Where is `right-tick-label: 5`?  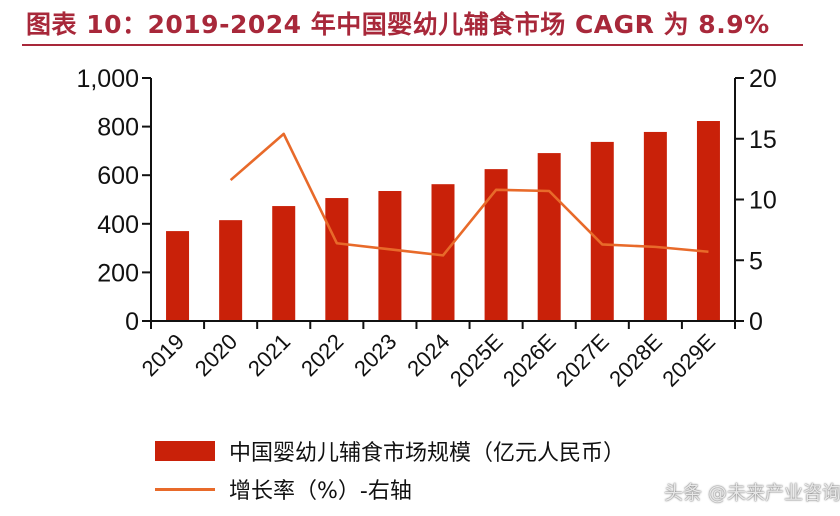
right-tick-label: 5 is located at coordinates (756, 261).